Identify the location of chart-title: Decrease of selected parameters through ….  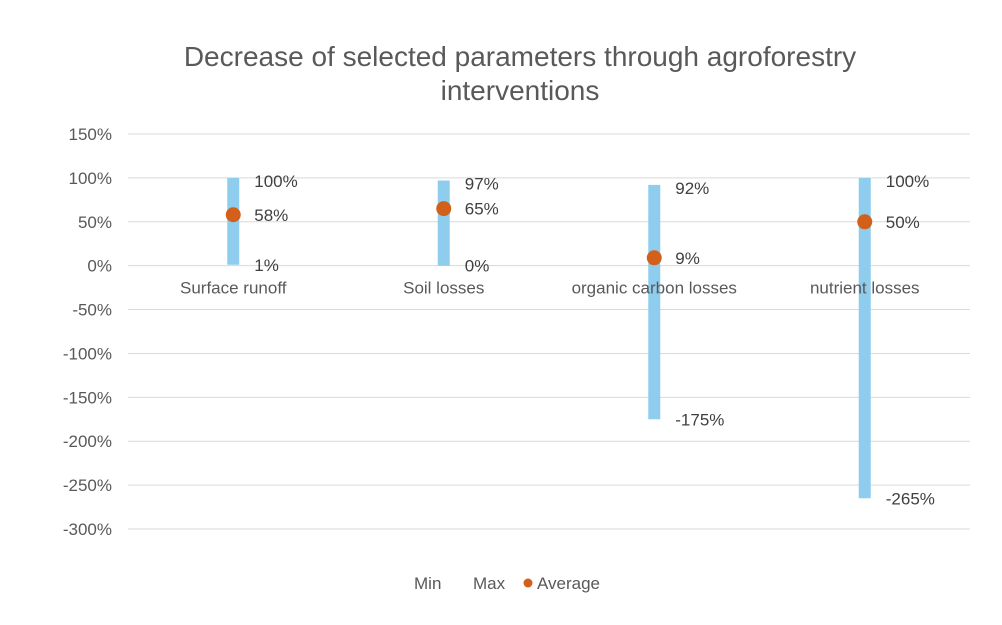
(501, 74).